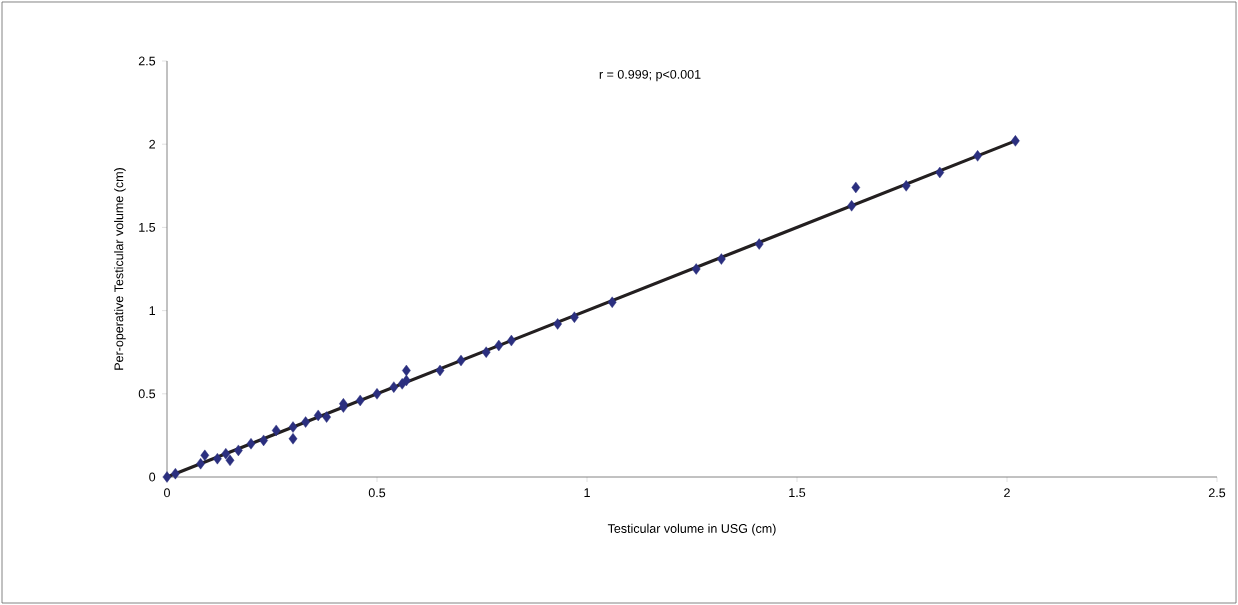 Image resolution: width=1238 pixels, height=605 pixels. What do you see at coordinates (152, 310) in the screenshot?
I see `y-tick-label: 1` at bounding box center [152, 310].